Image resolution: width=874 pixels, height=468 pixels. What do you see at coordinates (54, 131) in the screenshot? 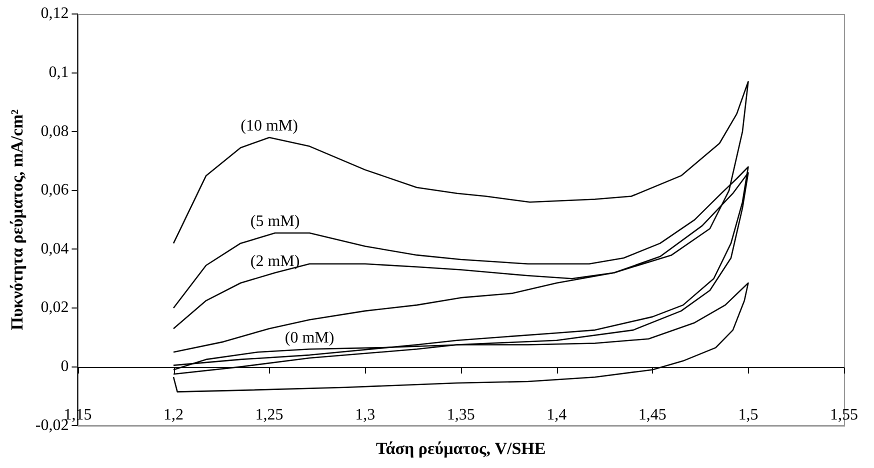
I see `y-tick-label: 0,08` at bounding box center [54, 131].